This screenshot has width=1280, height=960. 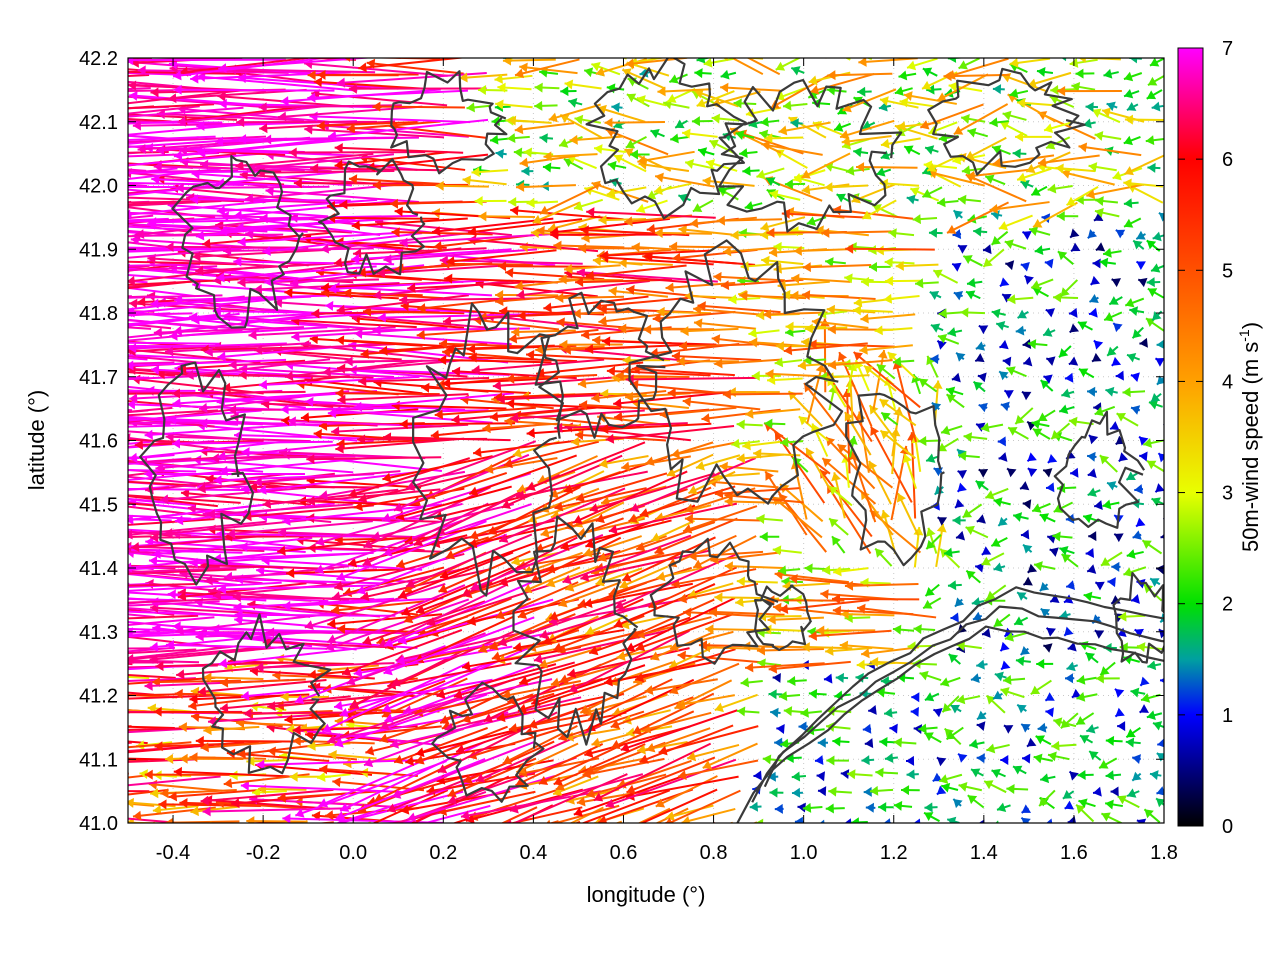 What do you see at coordinates (98, 569) in the screenshot?
I see `y-tick-label: 41.4` at bounding box center [98, 569].